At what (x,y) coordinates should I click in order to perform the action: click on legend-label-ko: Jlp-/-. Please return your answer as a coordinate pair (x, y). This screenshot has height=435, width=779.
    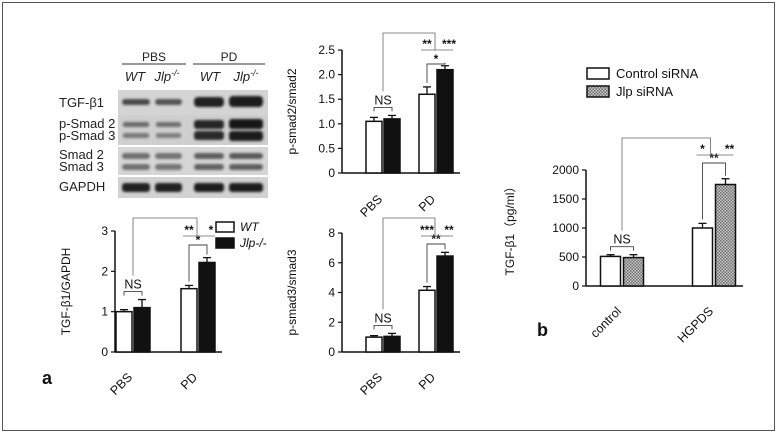
    Looking at the image, I should click on (253, 243).